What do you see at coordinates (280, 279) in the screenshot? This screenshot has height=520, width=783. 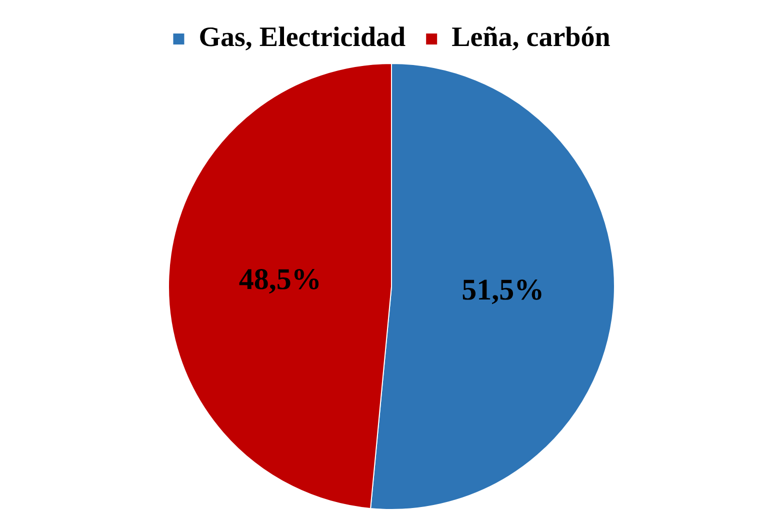 I see `data-label: 48,5%` at bounding box center [280, 279].